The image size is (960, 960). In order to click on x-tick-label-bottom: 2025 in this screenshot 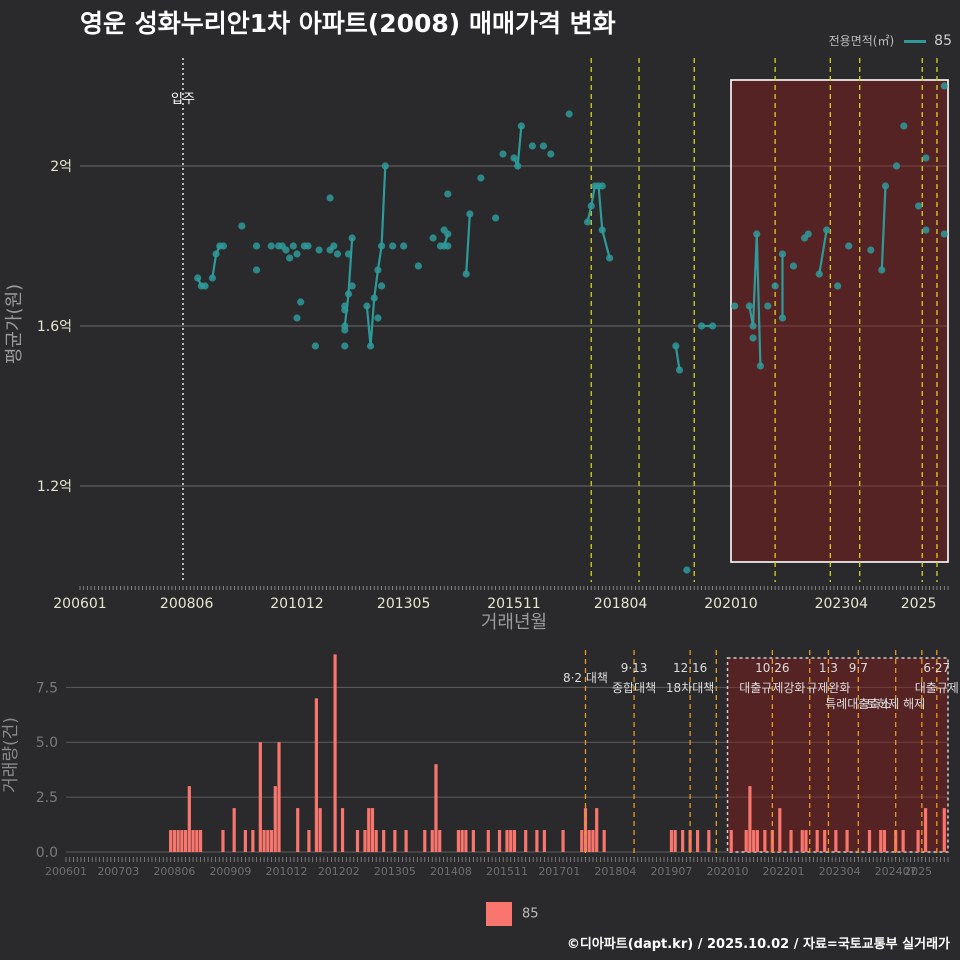, I will do `click(918, 871)`.